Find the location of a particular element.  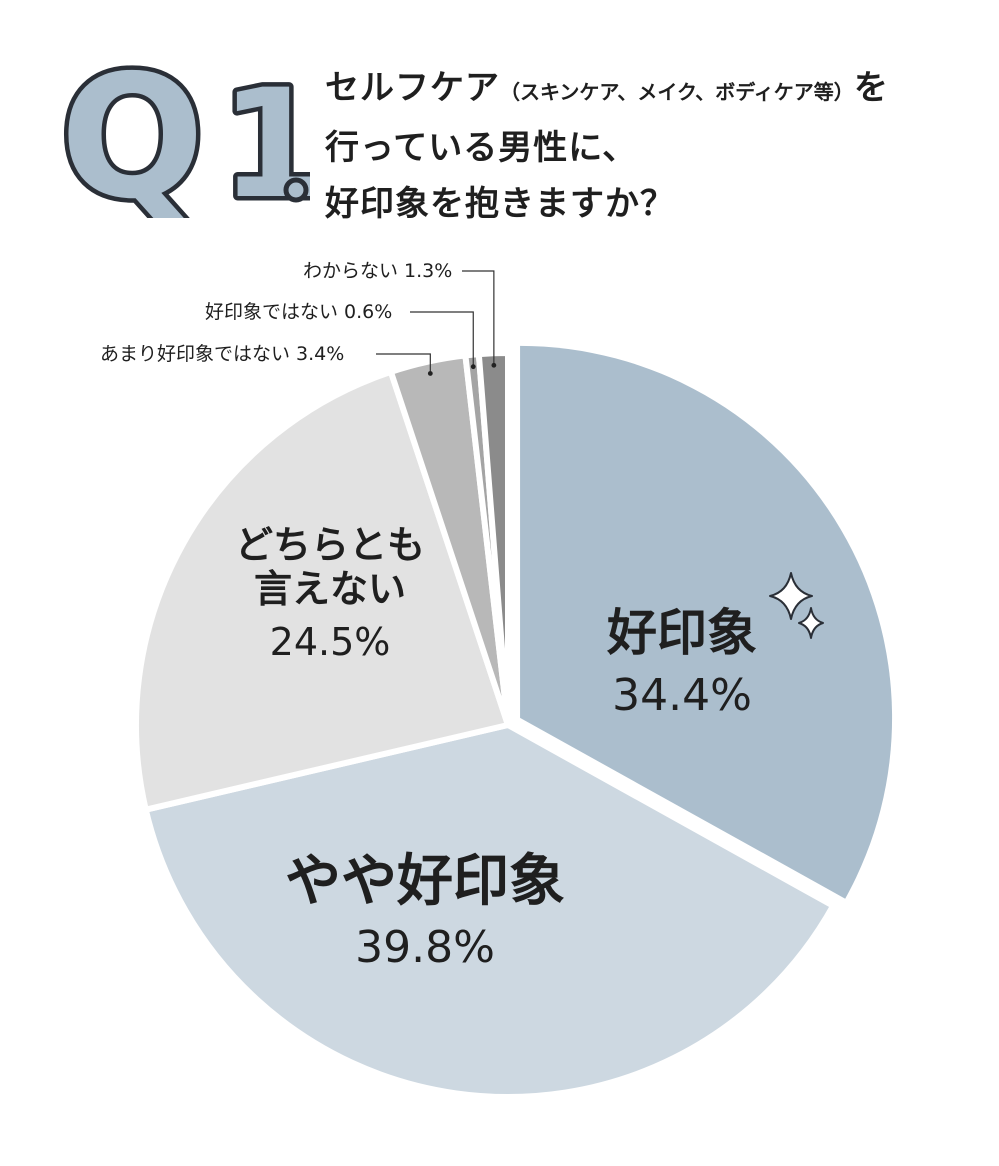

leader-lines is located at coordinates (436, 323).